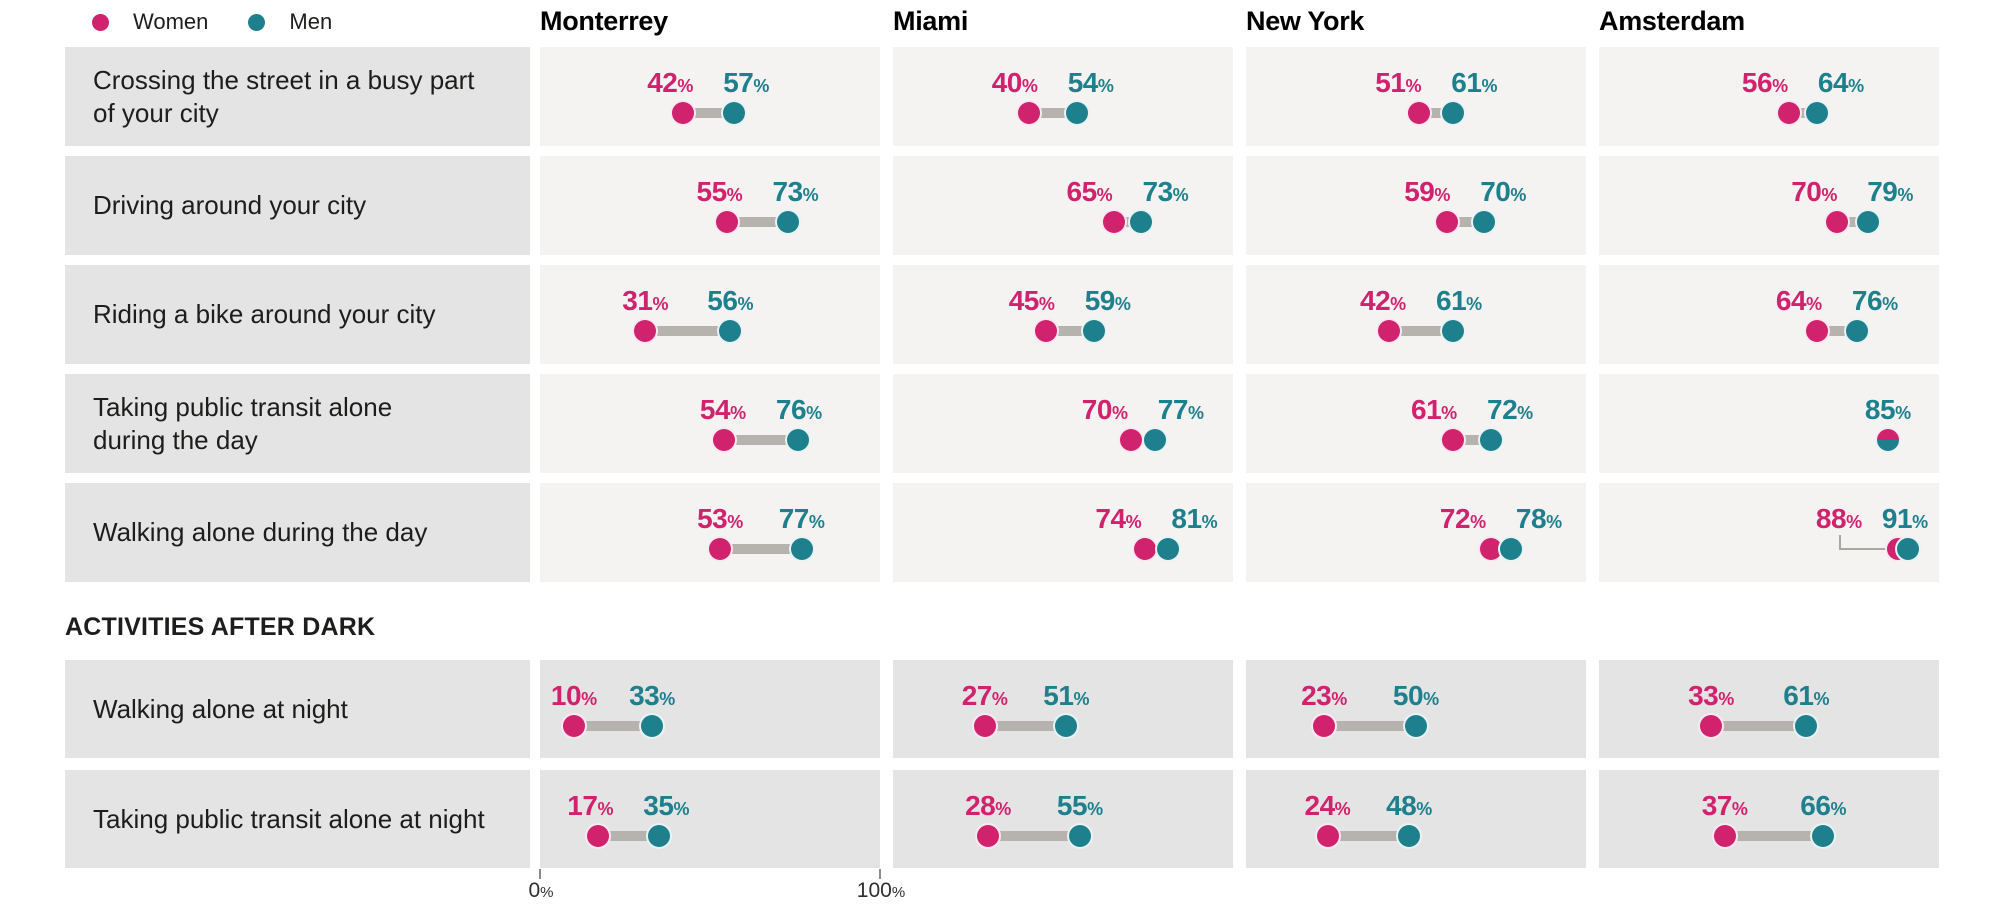 The width and height of the screenshot is (2000, 905). Describe the element at coordinates (1840, 542) in the screenshot. I see `leader-line-vertical` at that location.